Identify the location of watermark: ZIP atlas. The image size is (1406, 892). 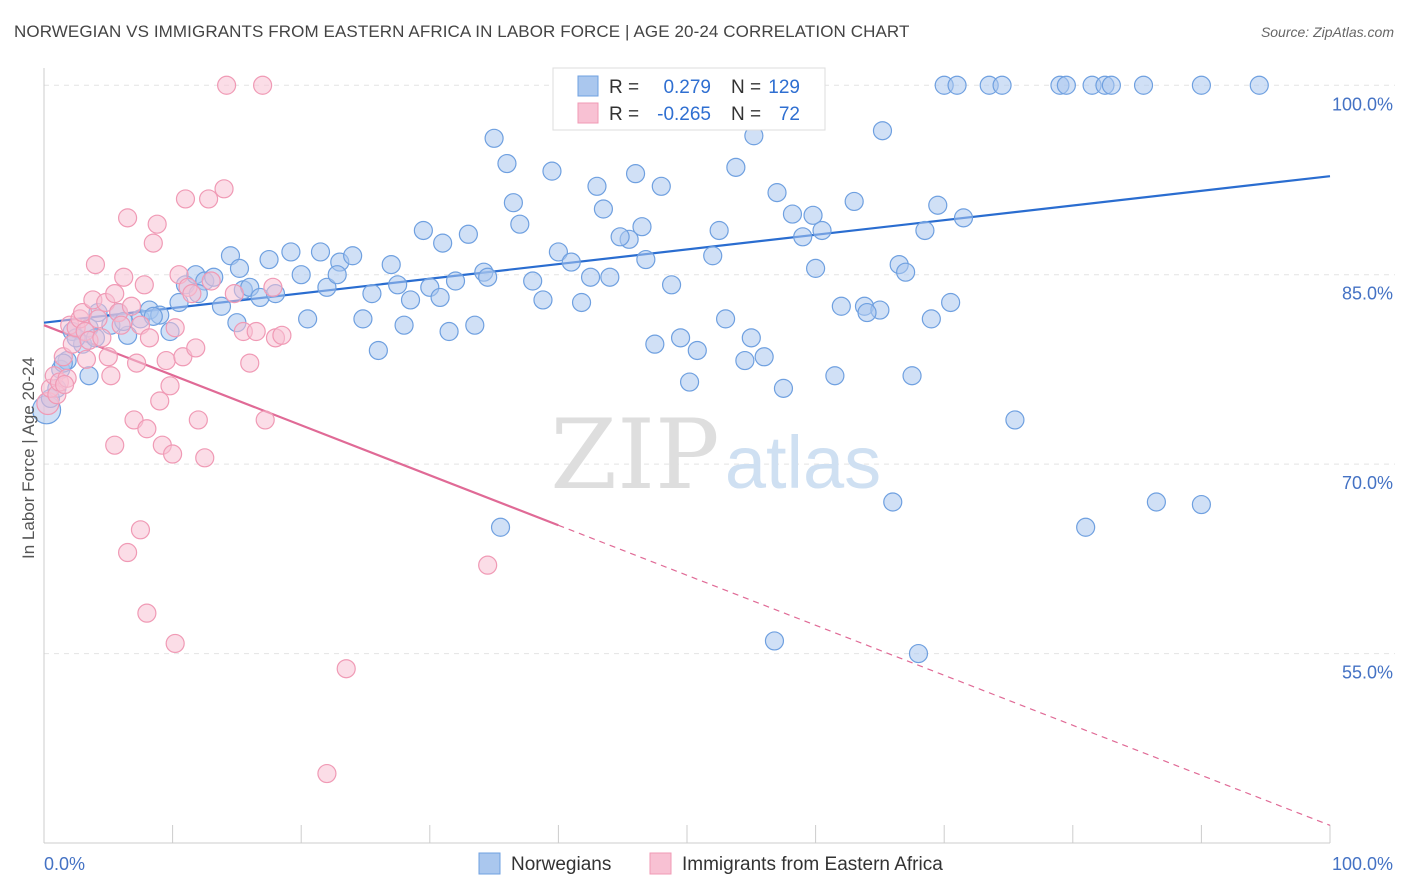
(715, 455).